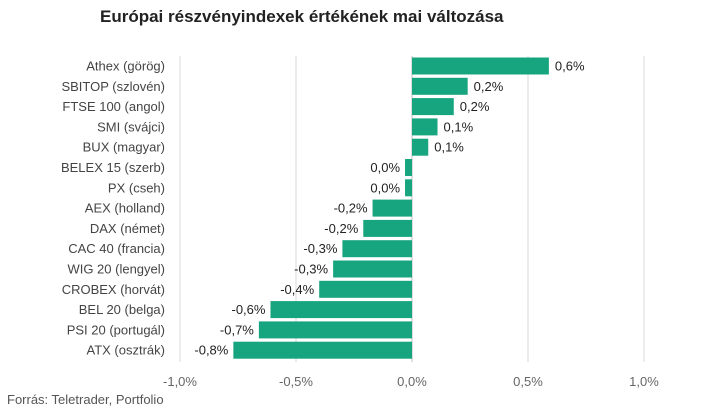 This screenshot has width=723, height=416. Describe the element at coordinates (211, 350) in the screenshot. I see `value-label: -0,8%` at that location.